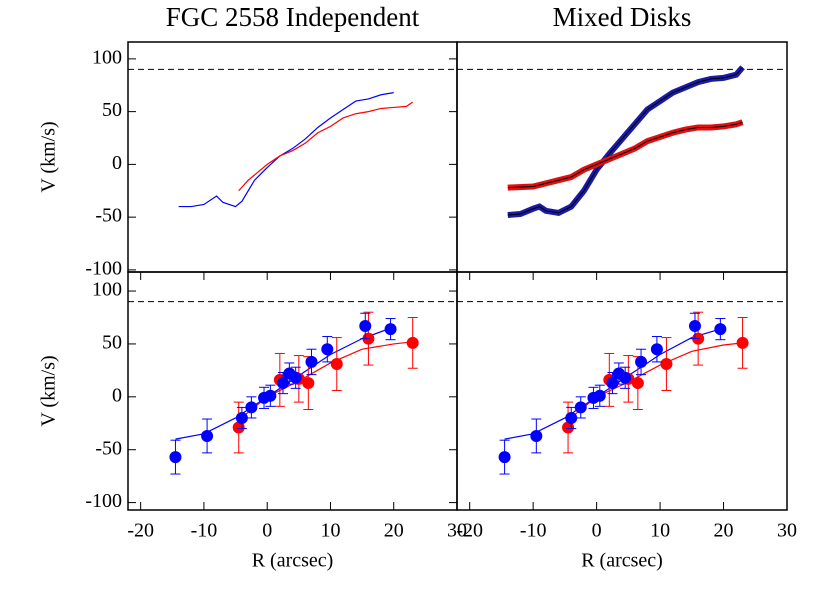  What do you see at coordinates (293, 17) in the screenshot?
I see `panel-title: FGC 2558 Independent` at bounding box center [293, 17].